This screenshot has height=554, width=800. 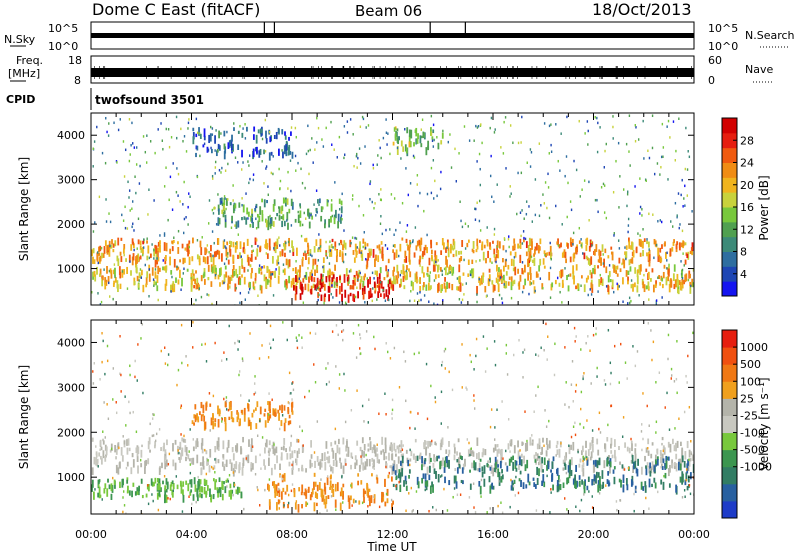 What do you see at coordinates (752, 433) in the screenshot?
I see `velocity-colorbar-tick-label: -100` at bounding box center [752, 433].